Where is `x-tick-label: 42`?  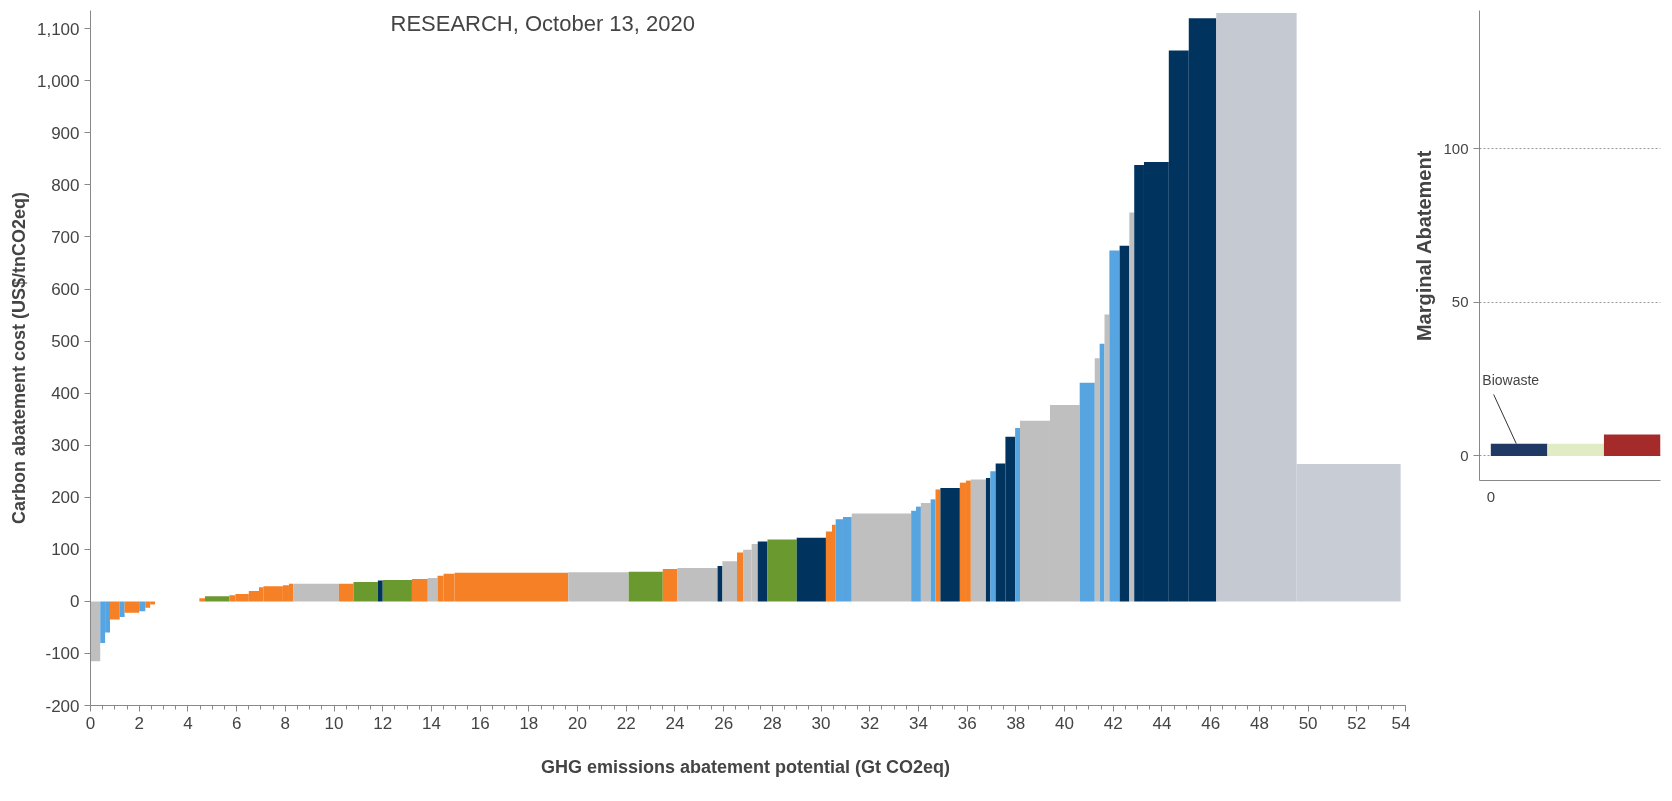
x-tick-label: 42 is located at coordinates (1113, 723).